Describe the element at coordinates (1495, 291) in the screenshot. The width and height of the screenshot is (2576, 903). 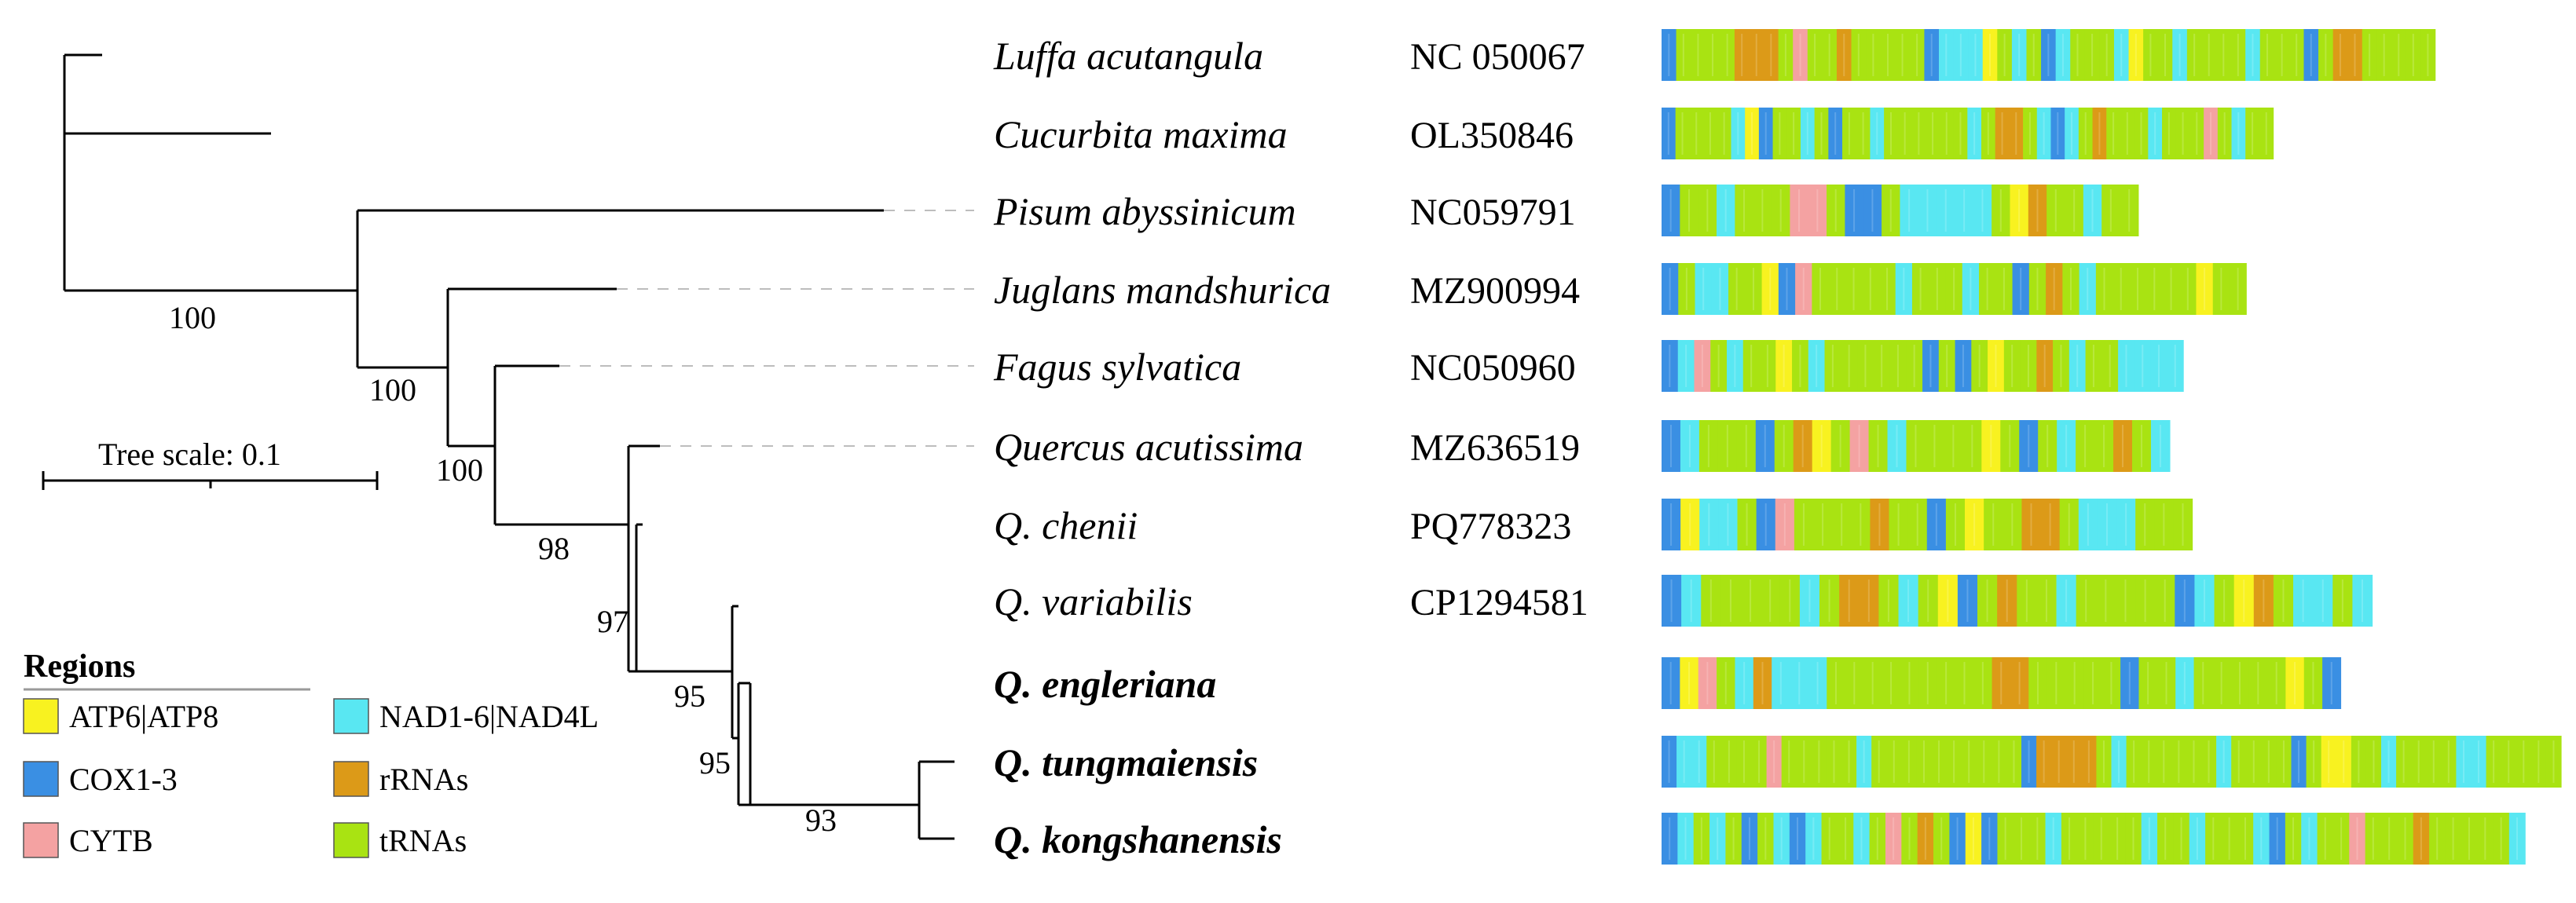
I see `accession-number: MZ900994` at that location.